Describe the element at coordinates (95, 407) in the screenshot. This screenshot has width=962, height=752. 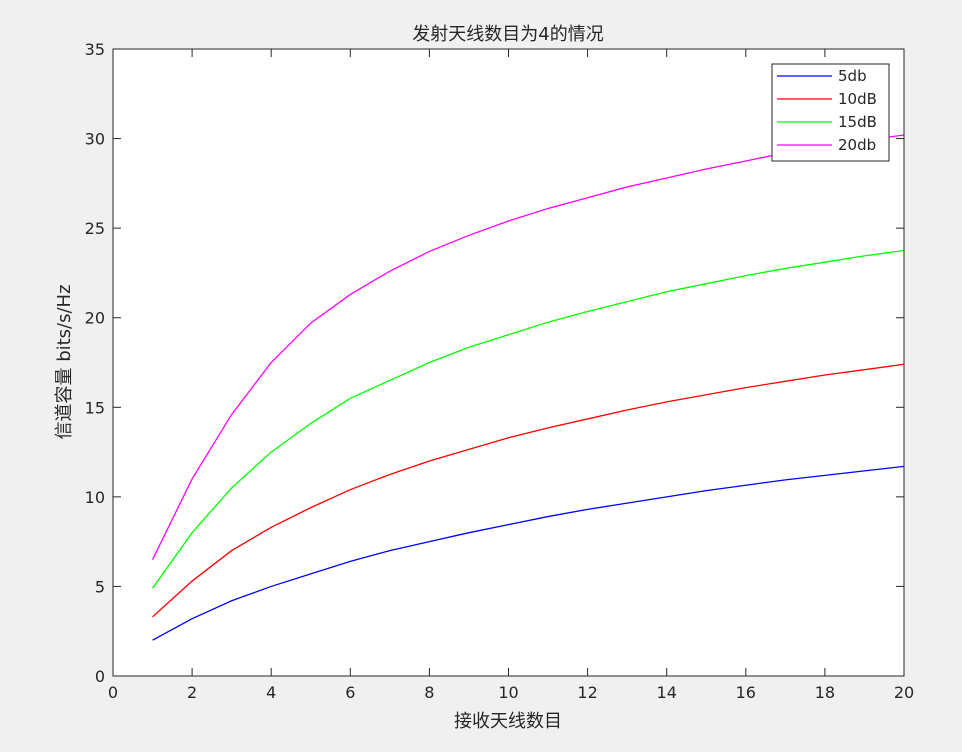
I see `y-tick-label: 15` at that location.